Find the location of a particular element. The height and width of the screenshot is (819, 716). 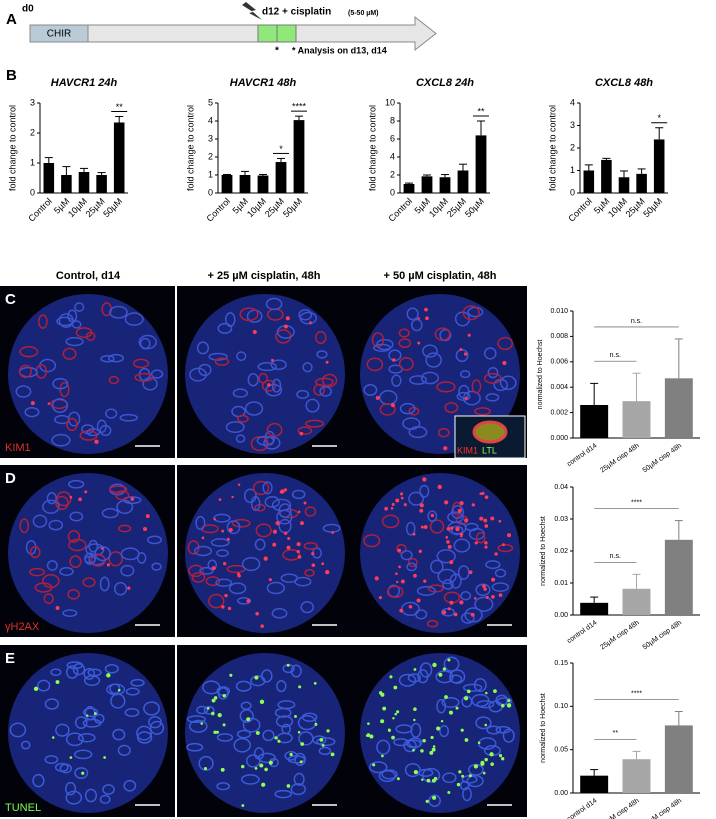

y-tick-label: 5 is located at coordinates (210, 102).